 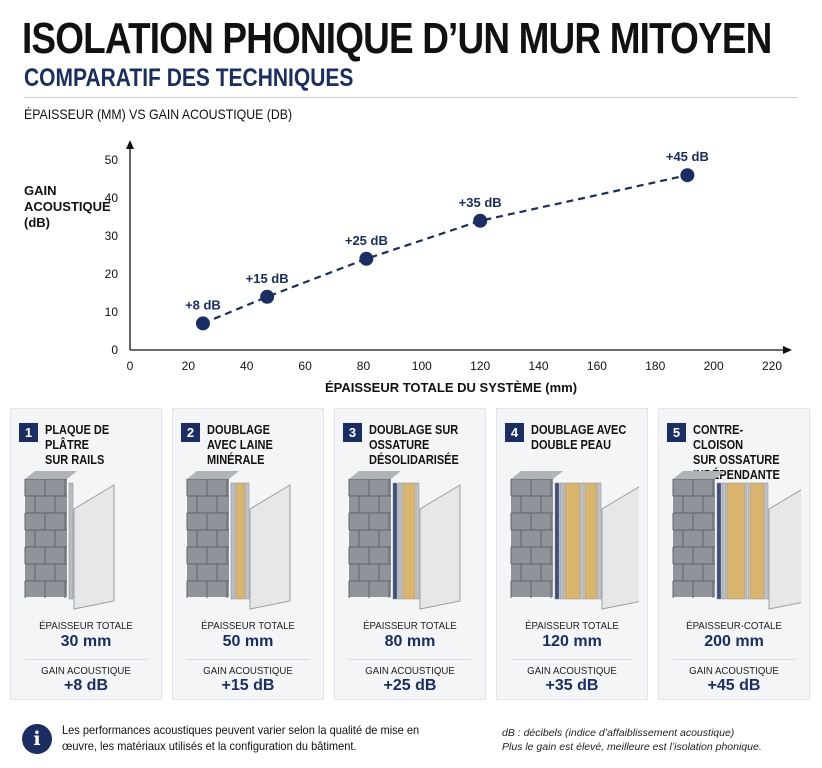 I want to click on step-badge: 5, so click(x=676, y=432).